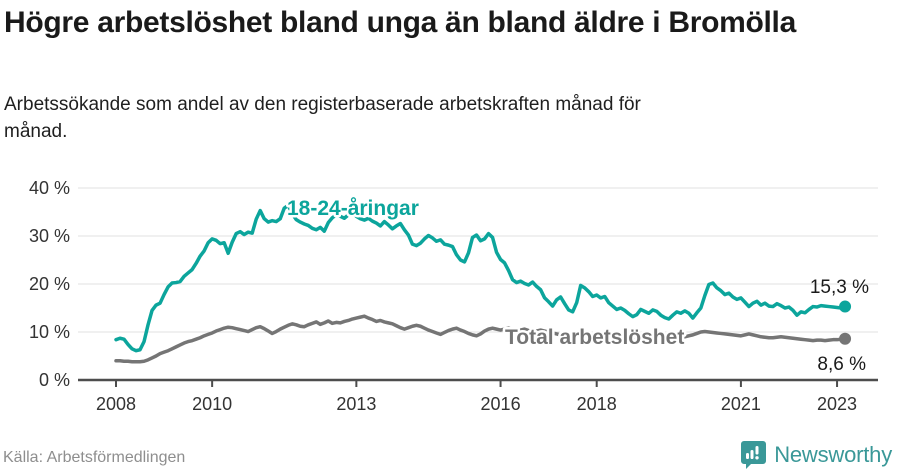  Describe the element at coordinates (845, 306) in the screenshot. I see `series-endpoint-youth` at that location.